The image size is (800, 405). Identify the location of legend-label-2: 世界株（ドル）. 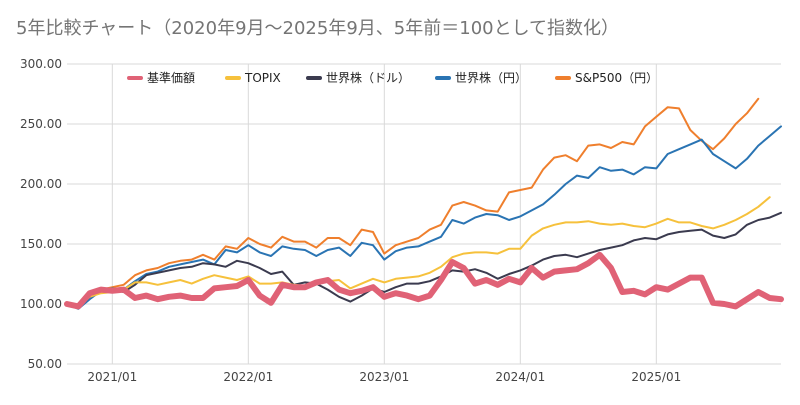
(368, 77).